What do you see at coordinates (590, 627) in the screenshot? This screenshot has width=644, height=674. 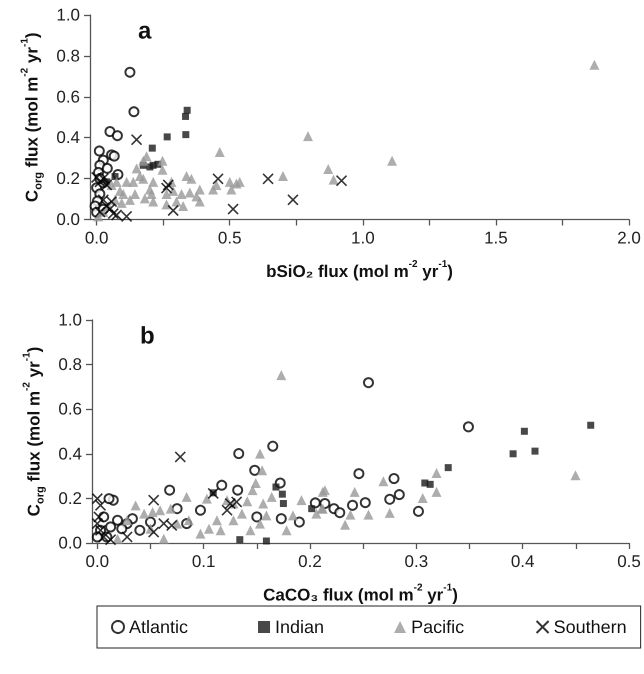 I see `legend-label: Southern` at bounding box center [590, 627].